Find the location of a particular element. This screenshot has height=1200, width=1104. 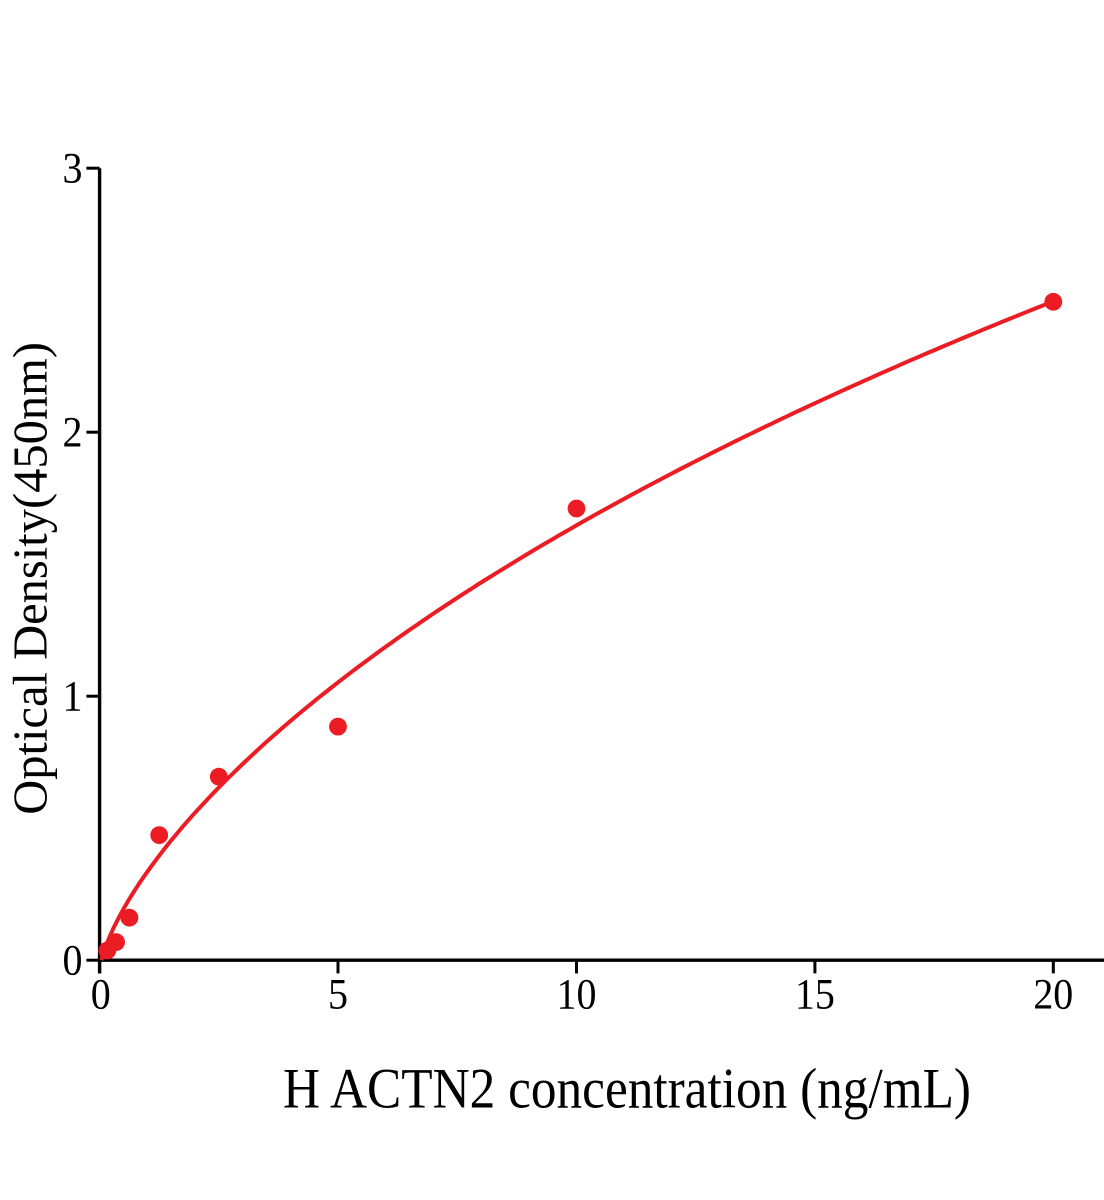

svg-text: 5 is located at coordinates (338, 994).